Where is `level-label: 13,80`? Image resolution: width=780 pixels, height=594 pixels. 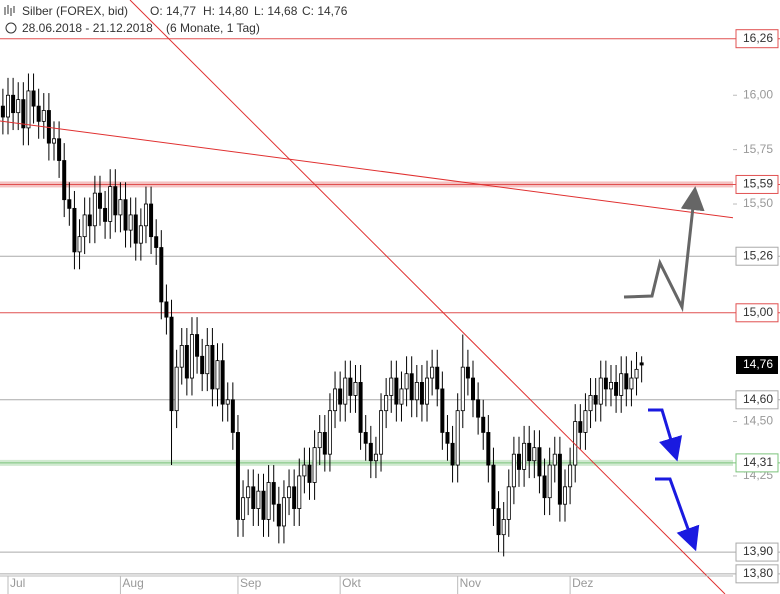
level-label: 13,80 is located at coordinates (758, 573).